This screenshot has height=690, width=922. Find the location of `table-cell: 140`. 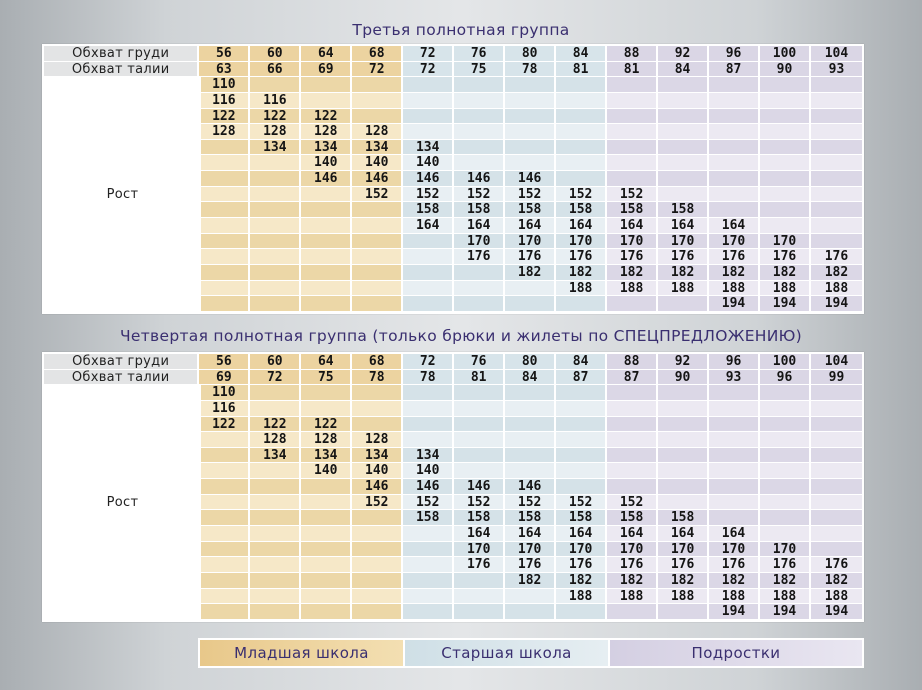

table-cell: 140 is located at coordinates (429, 163).